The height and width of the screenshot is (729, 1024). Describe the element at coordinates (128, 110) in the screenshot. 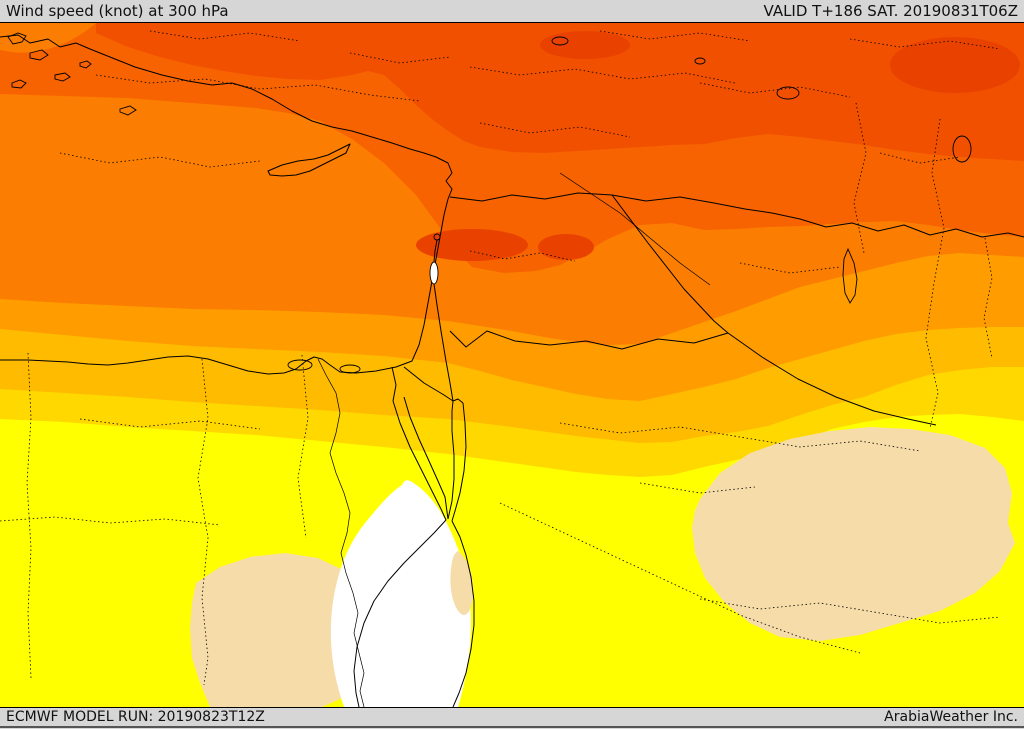

I see `rhodes-island` at that location.